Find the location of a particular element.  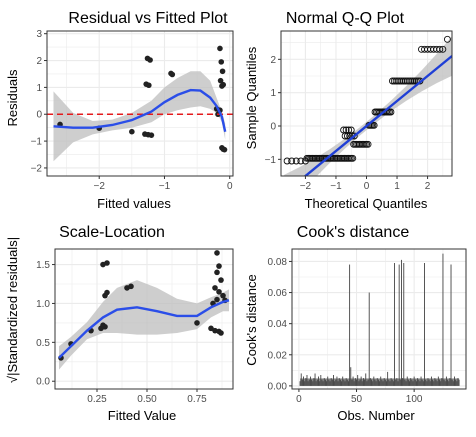

scale-location-confidence-band is located at coordinates (144, 325).